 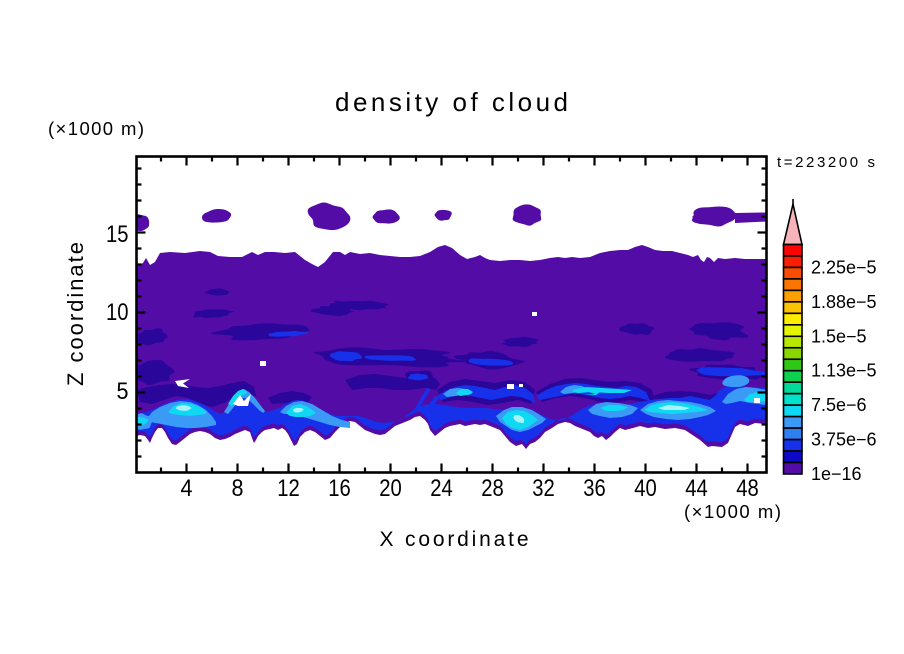 What do you see at coordinates (238, 488) in the screenshot?
I see `svg-text: 8` at bounding box center [238, 488].